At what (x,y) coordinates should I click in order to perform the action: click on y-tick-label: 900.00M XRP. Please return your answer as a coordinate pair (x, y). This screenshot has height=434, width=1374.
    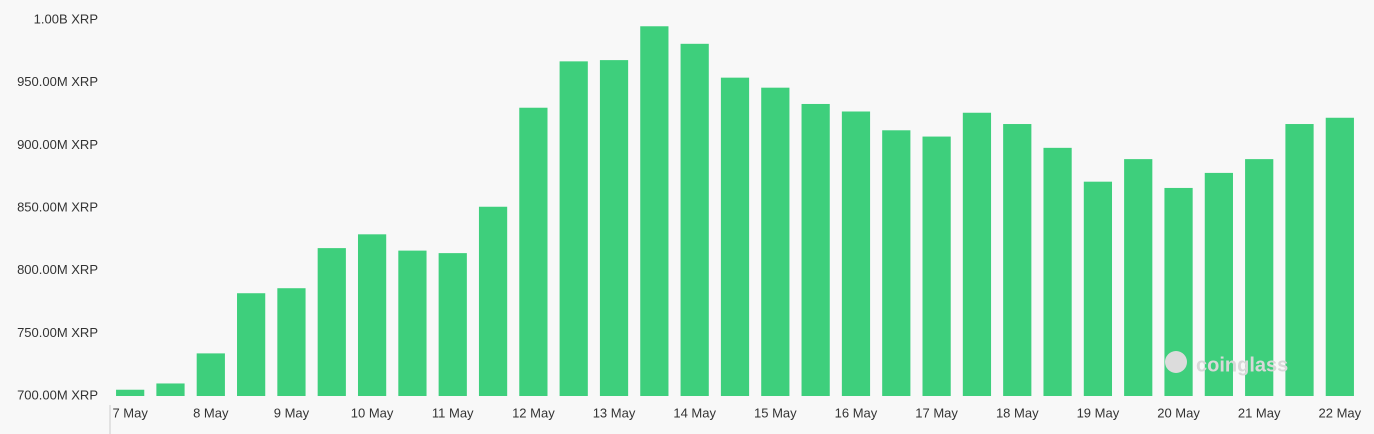
    Looking at the image, I should click on (57, 144).